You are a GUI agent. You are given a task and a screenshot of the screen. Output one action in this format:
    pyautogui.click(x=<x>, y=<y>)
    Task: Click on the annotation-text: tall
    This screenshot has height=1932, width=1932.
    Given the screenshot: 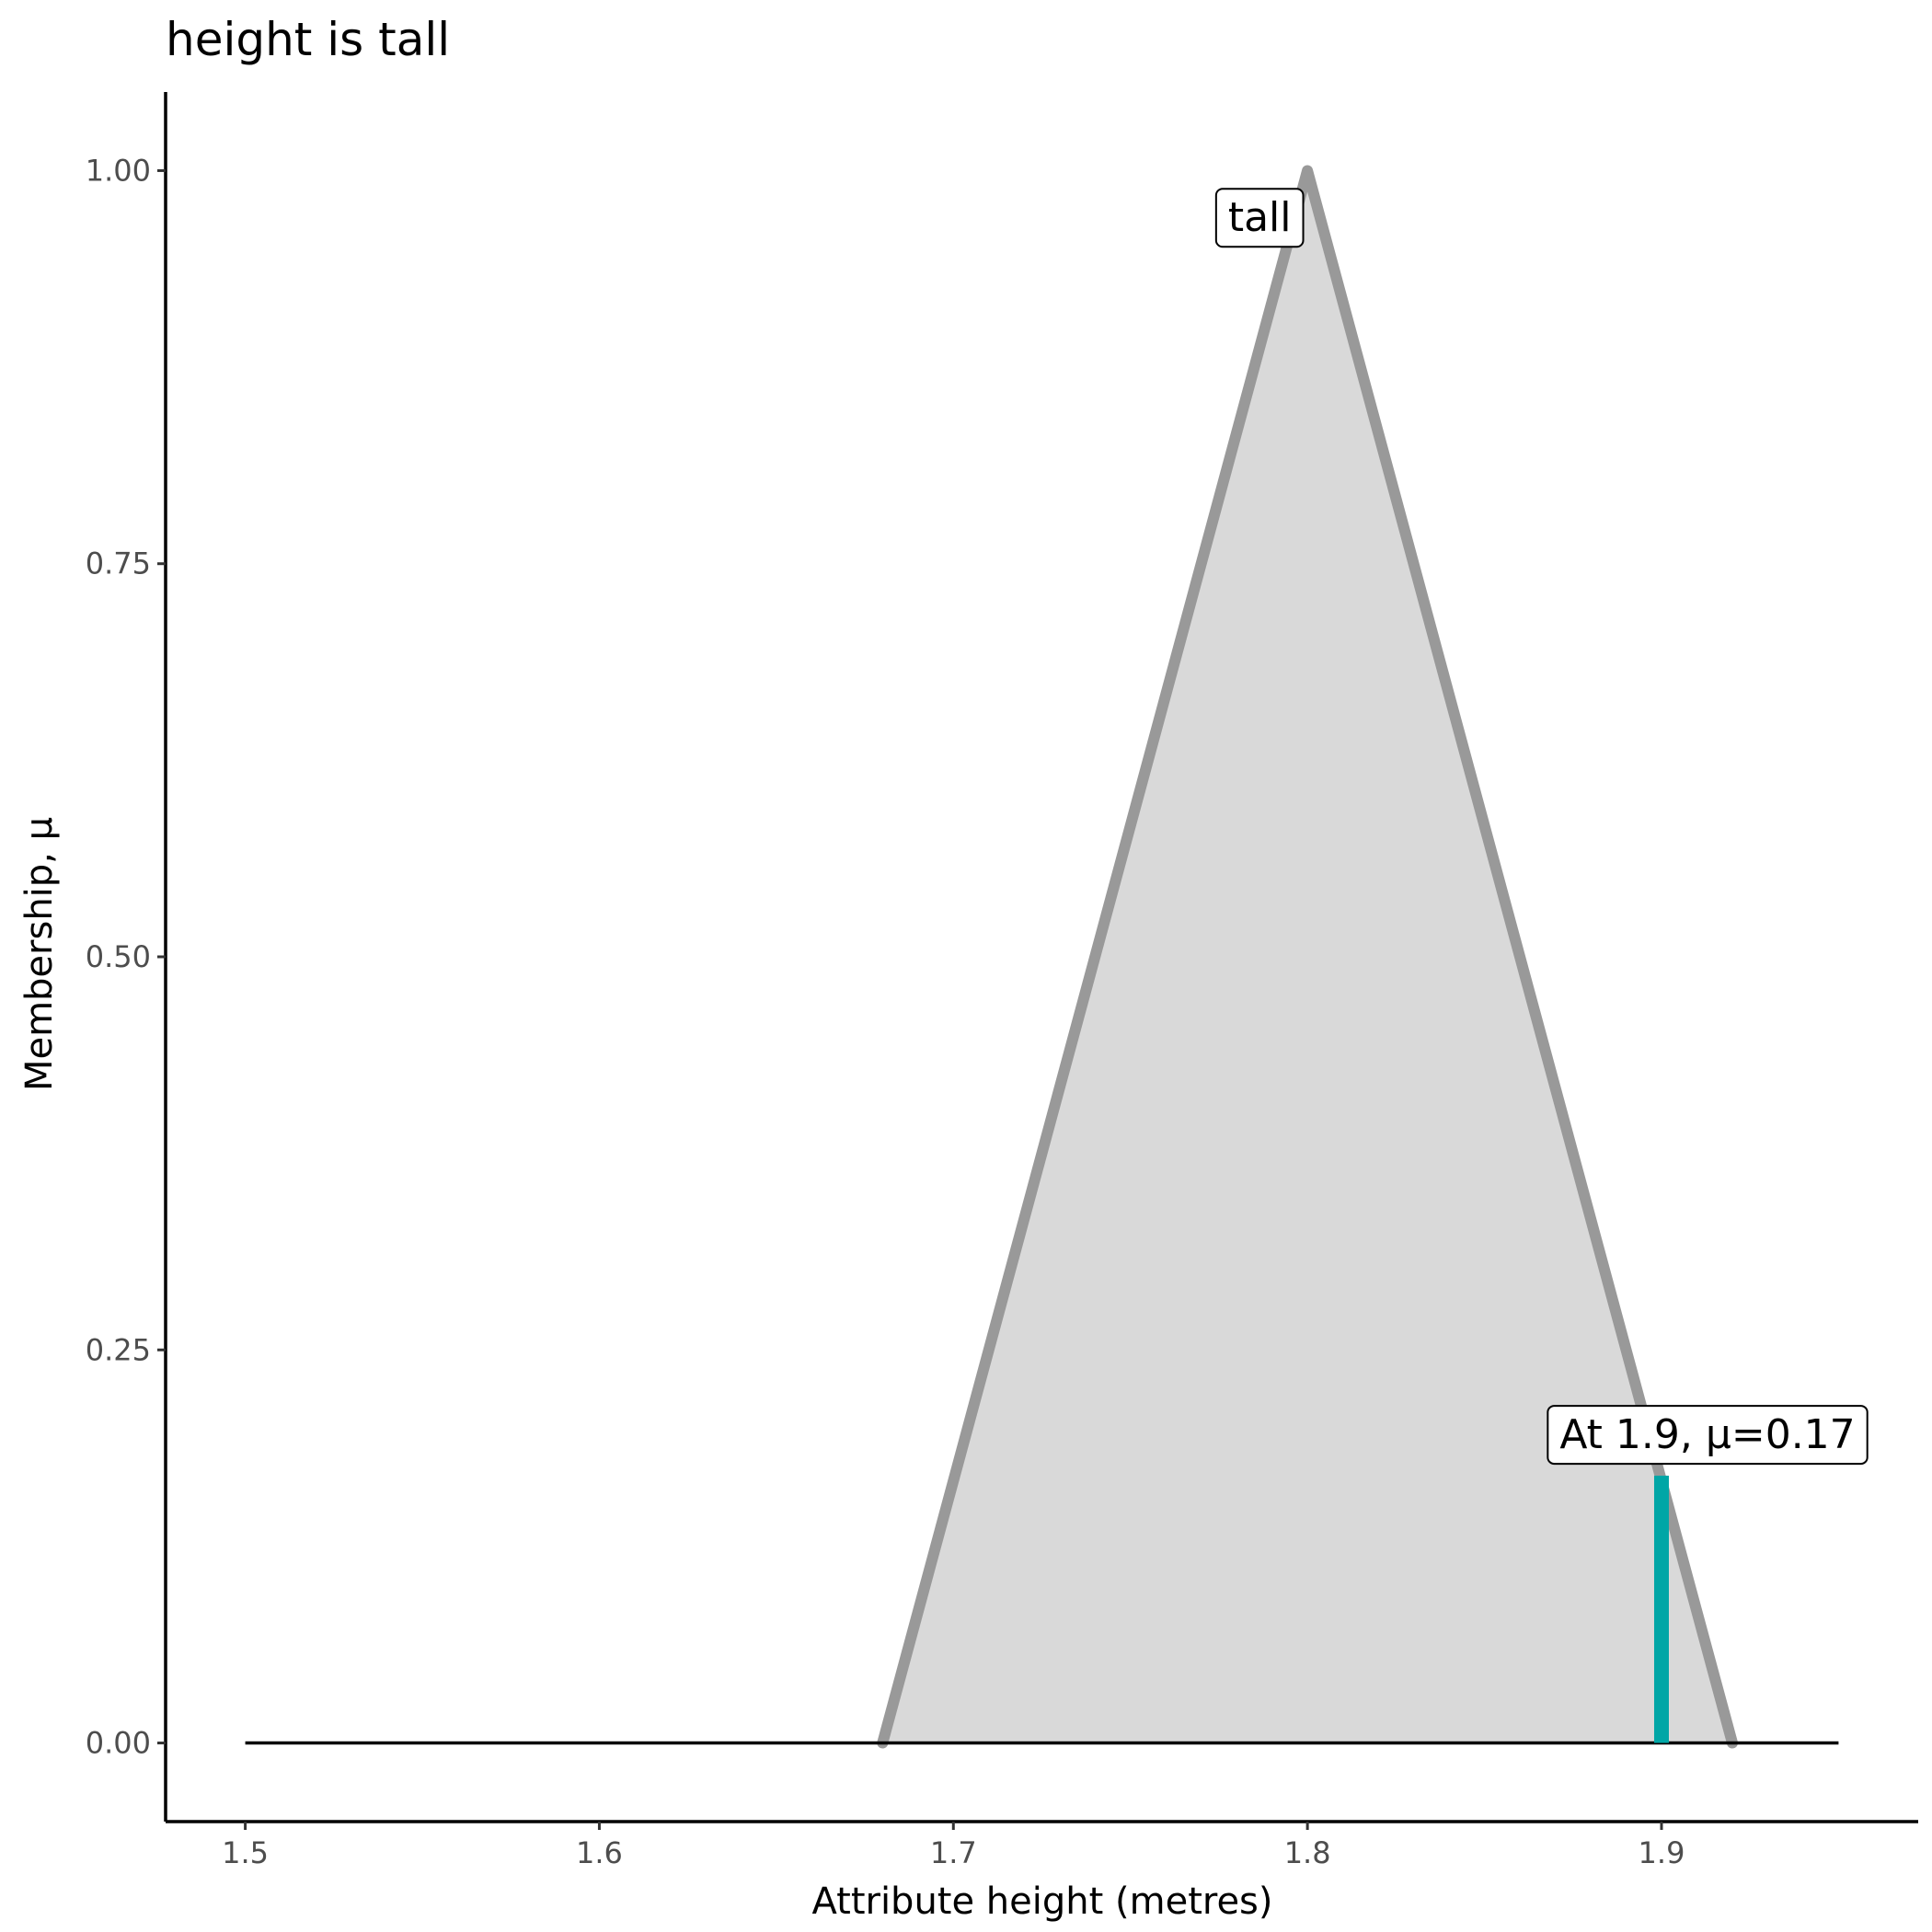 What is the action you would take?
    pyautogui.click(x=1260, y=217)
    